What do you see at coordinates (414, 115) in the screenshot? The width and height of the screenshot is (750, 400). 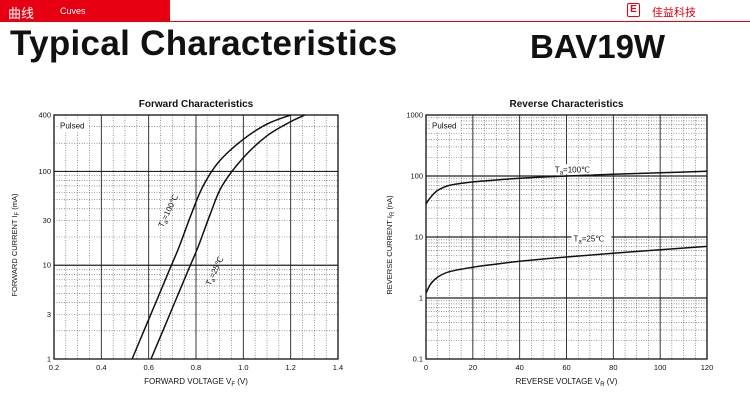 I see `y-tick-label: 1000` at bounding box center [414, 115].